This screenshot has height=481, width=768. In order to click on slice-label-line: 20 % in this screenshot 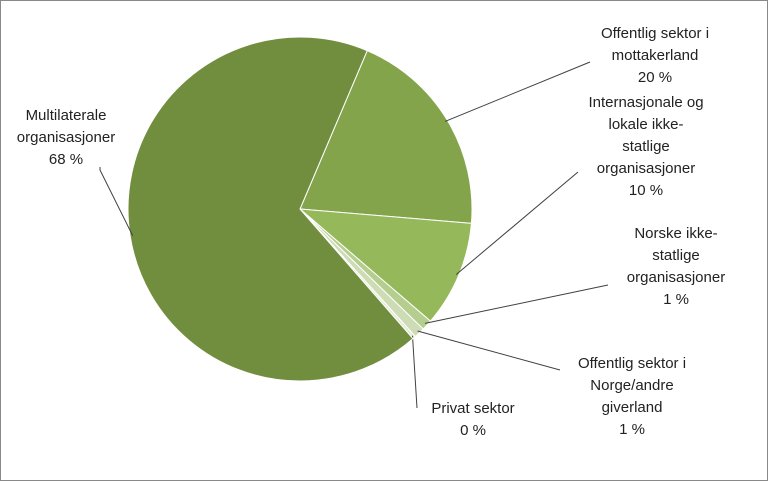, I will do `click(655, 77)`.